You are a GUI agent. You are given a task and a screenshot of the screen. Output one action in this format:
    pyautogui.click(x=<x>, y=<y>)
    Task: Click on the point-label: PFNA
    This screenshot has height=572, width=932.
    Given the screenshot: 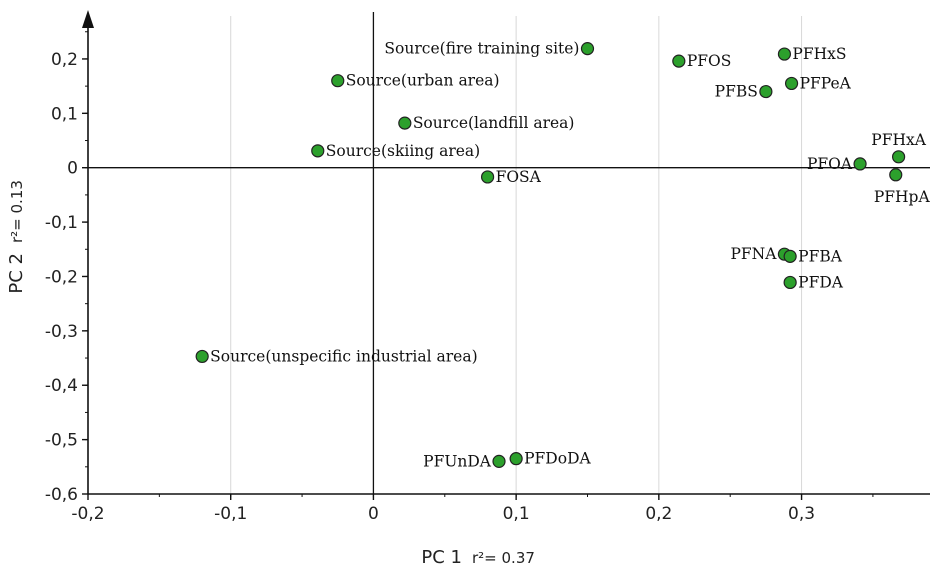 What is the action you would take?
    pyautogui.click(x=753, y=254)
    